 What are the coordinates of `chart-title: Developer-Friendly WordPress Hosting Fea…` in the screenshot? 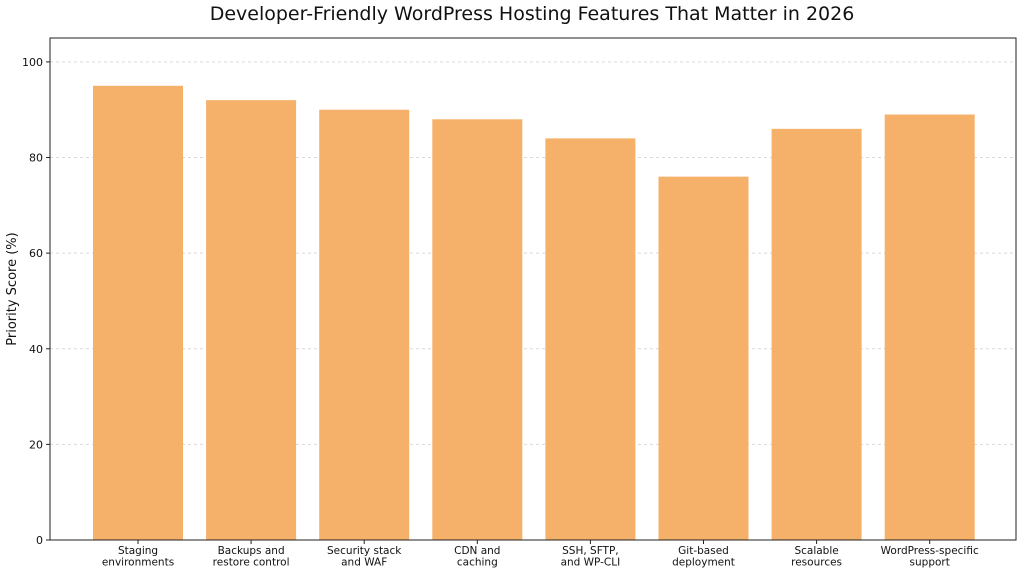 It's located at (532, 14).